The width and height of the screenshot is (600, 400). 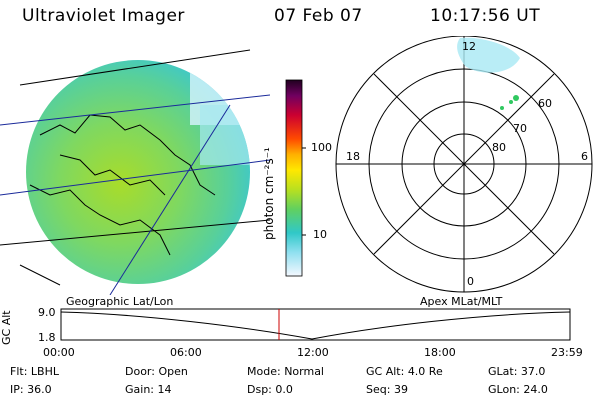 I want to click on info-value: 39, so click(x=400, y=389).